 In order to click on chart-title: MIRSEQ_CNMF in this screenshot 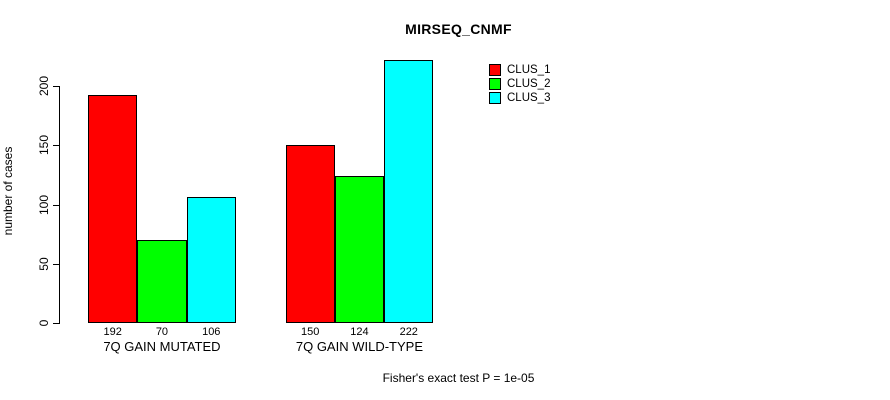, I will do `click(458, 29)`.